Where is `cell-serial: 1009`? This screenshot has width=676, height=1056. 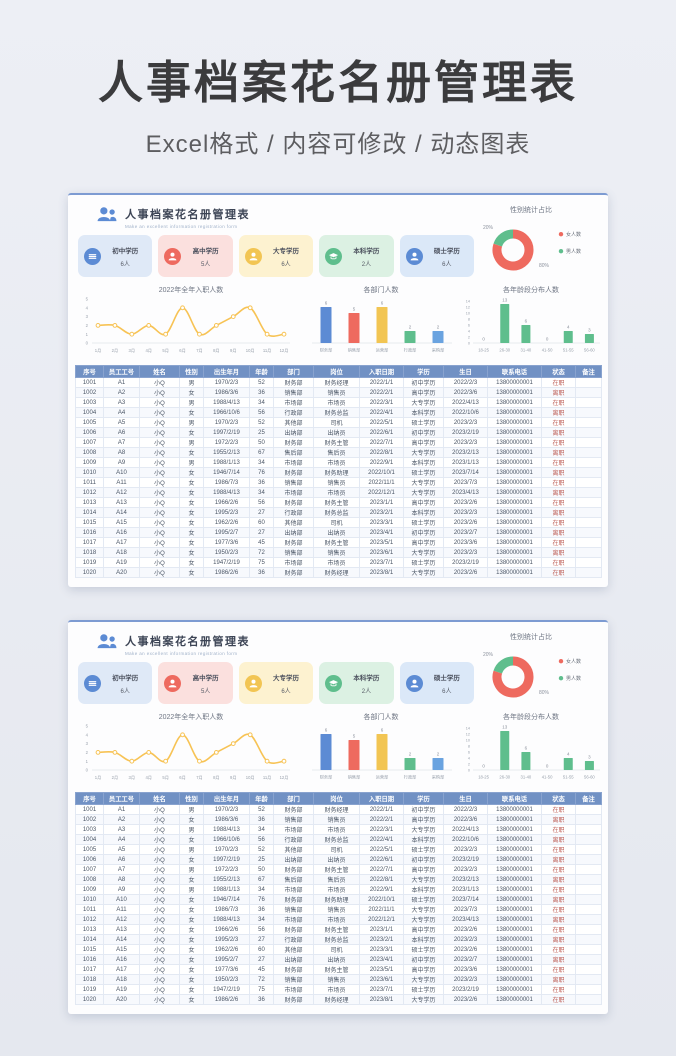 cell-serial: 1009 is located at coordinates (89, 462).